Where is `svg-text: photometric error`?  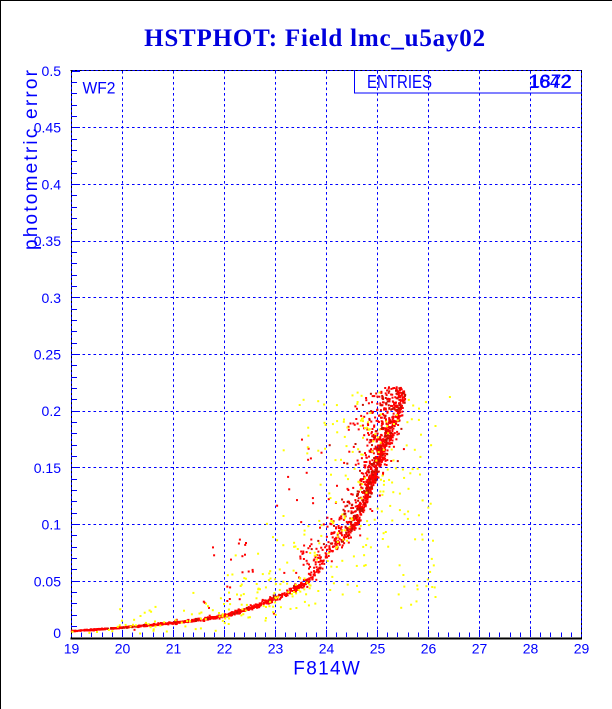 svg-text: photometric error is located at coordinates (31, 159).